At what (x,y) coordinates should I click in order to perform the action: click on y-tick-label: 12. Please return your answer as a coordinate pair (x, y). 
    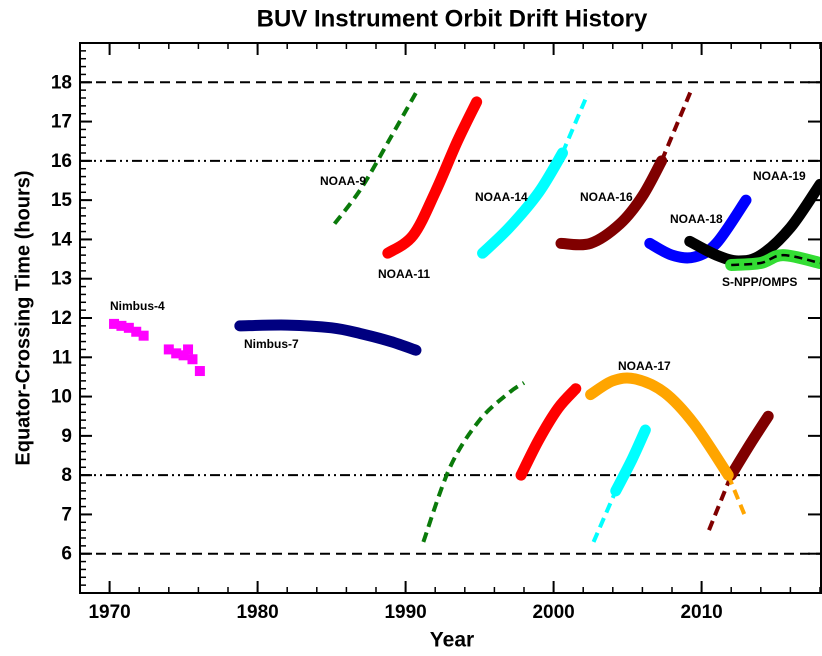
    Looking at the image, I should click on (61, 318).